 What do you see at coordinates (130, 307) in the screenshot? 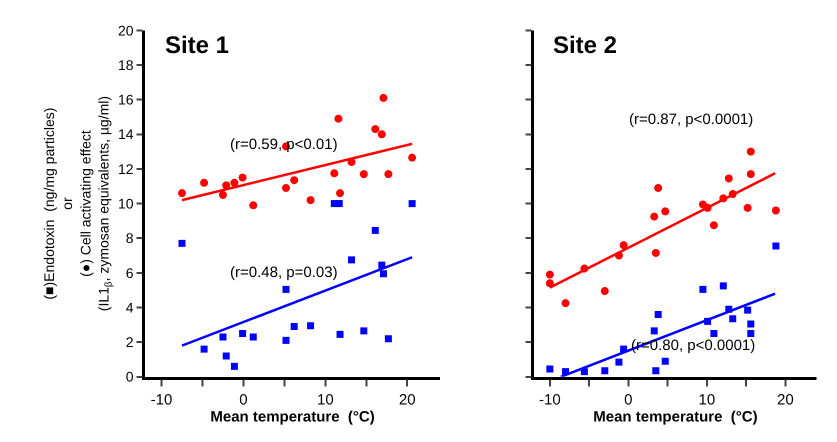
I see `y-tick-label: 4` at bounding box center [130, 307].